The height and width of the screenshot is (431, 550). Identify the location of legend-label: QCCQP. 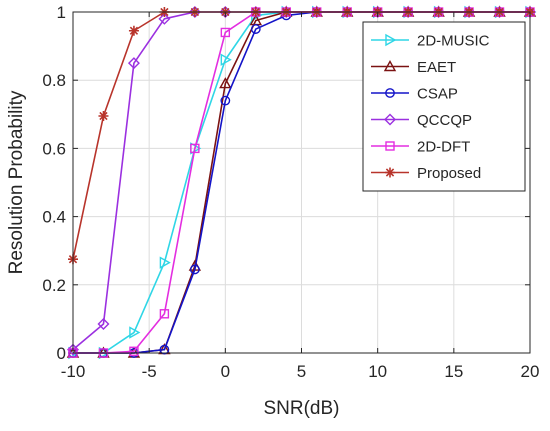
(444, 120).